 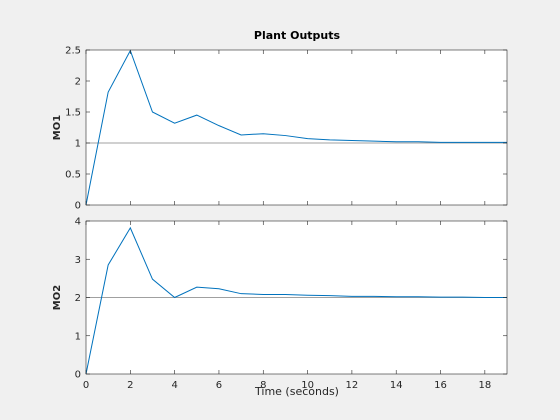 What do you see at coordinates (78, 336) in the screenshot?
I see `mo2-y-tick-label: 1` at bounding box center [78, 336].